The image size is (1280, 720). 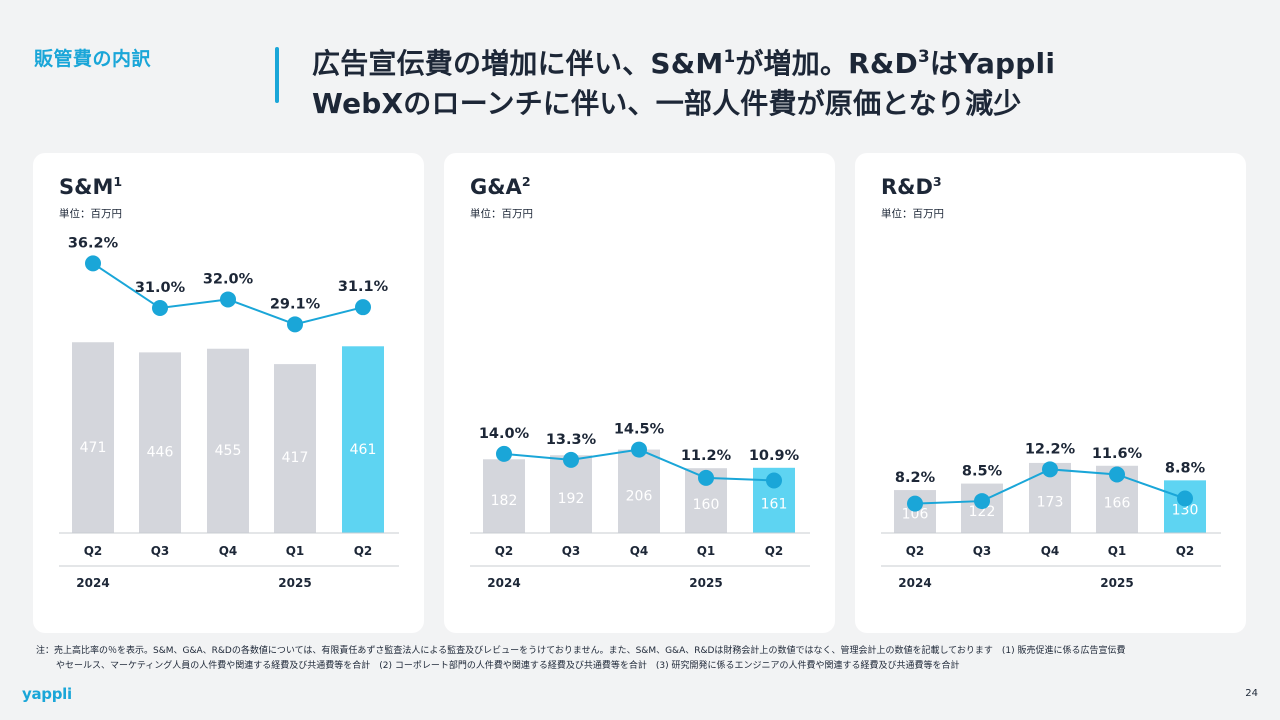 What do you see at coordinates (982, 472) in the screenshot?
I see `ratio-label: 8.5%` at bounding box center [982, 472].